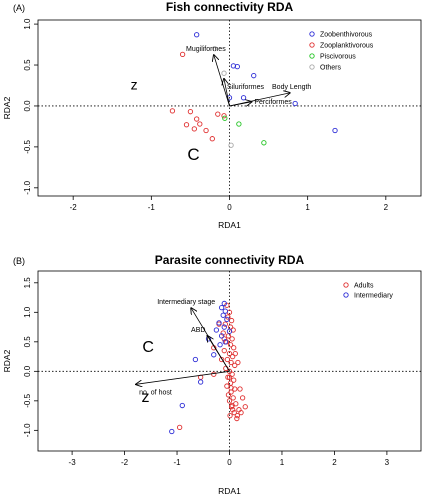 This screenshot has width=429, height=500. I want to click on legend-label: Others, so click(331, 68).